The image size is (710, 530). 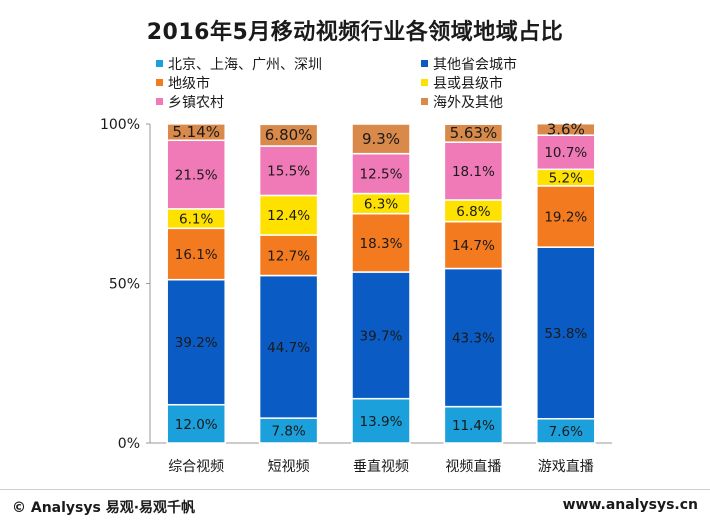 What do you see at coordinates (196, 467) in the screenshot?
I see `x-tick-label: 综合视频` at bounding box center [196, 467].